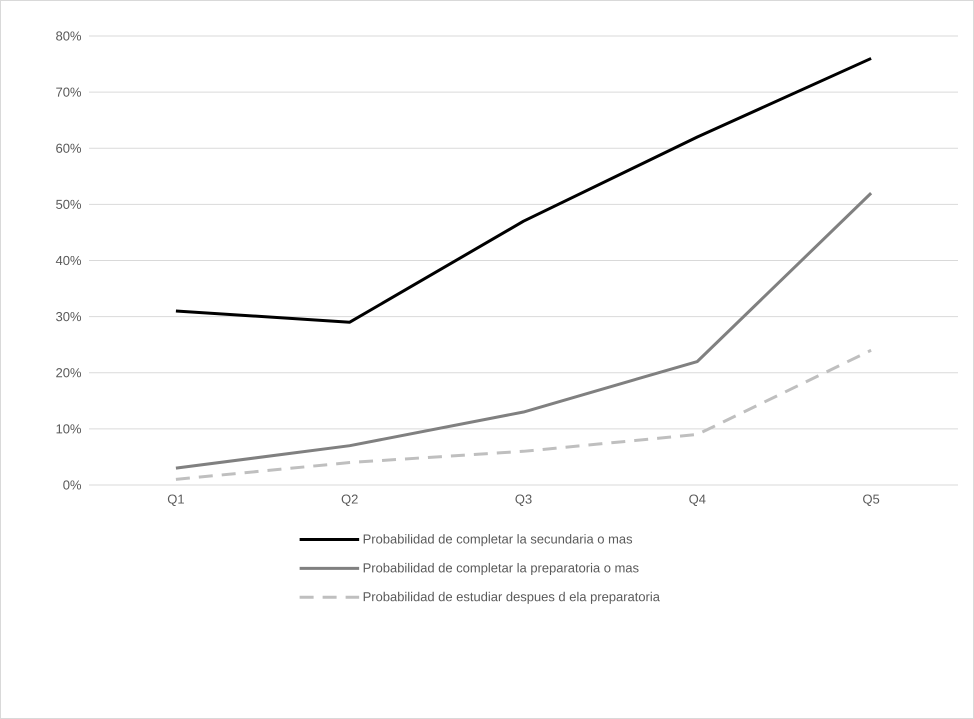 This screenshot has height=719, width=974. Describe the element at coordinates (697, 500) in the screenshot. I see `x-tick-label: Q4` at that location.